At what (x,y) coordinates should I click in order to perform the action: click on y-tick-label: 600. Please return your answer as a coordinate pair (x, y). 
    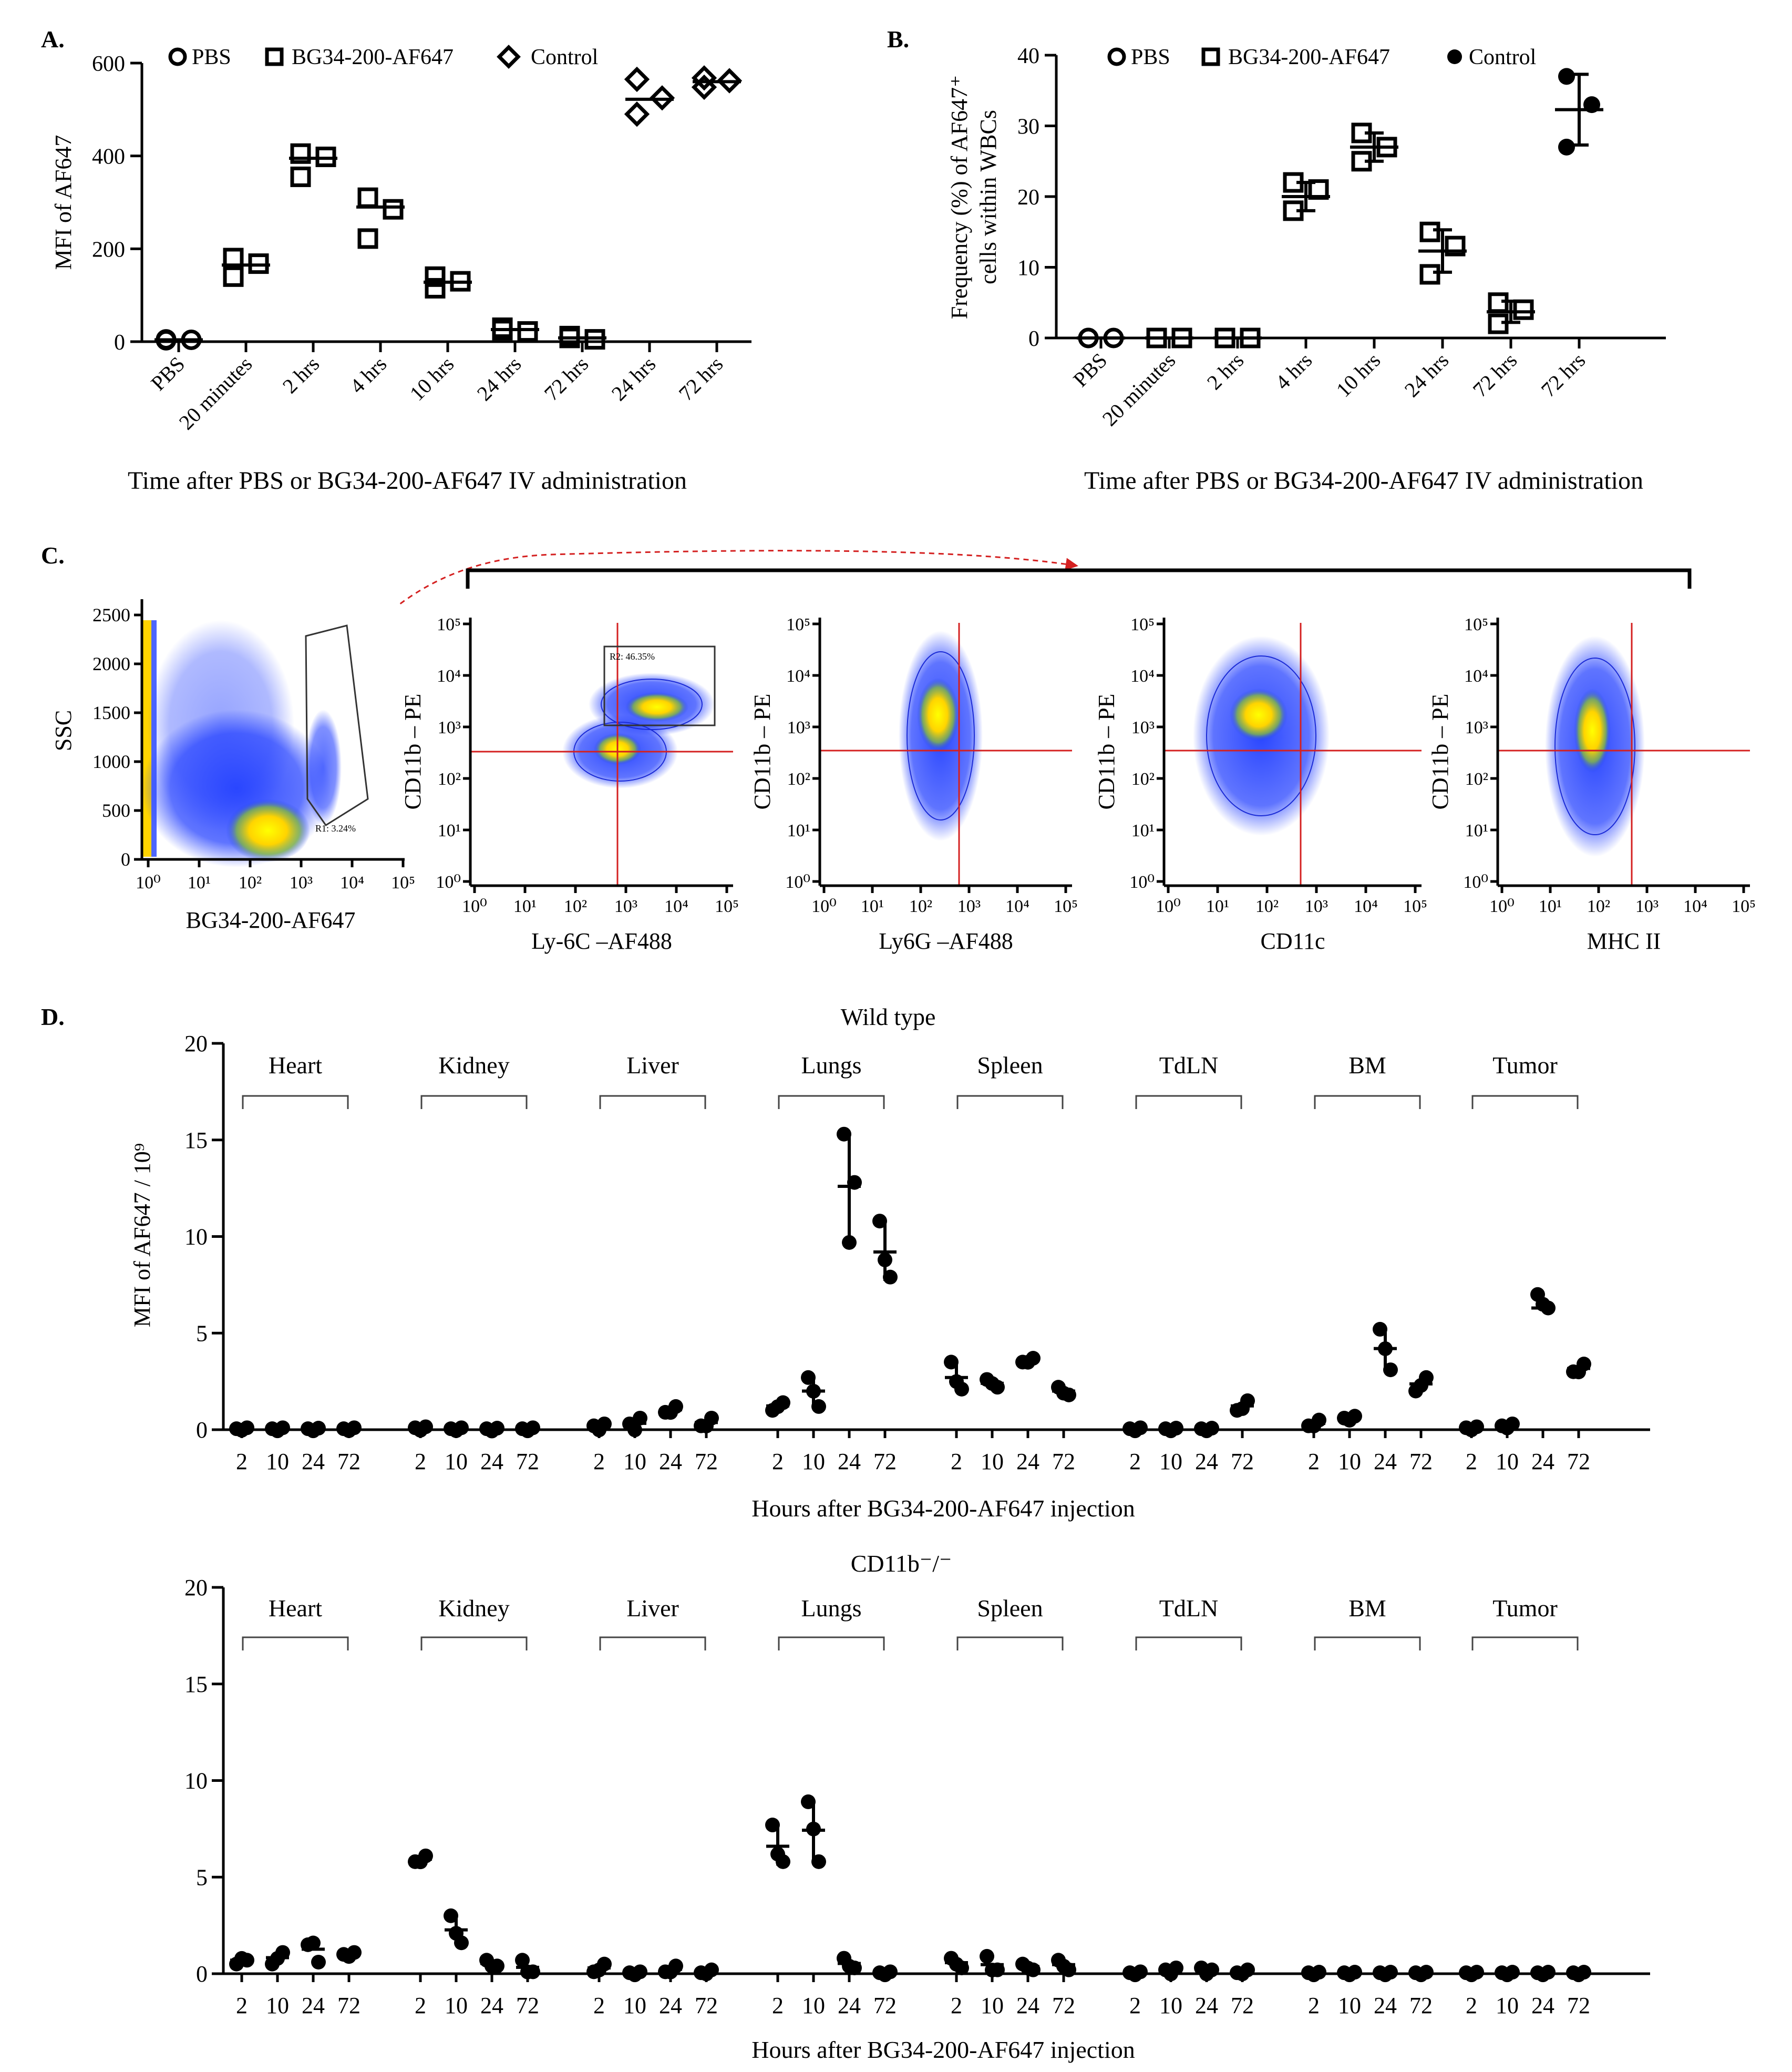
    Looking at the image, I should click on (108, 64).